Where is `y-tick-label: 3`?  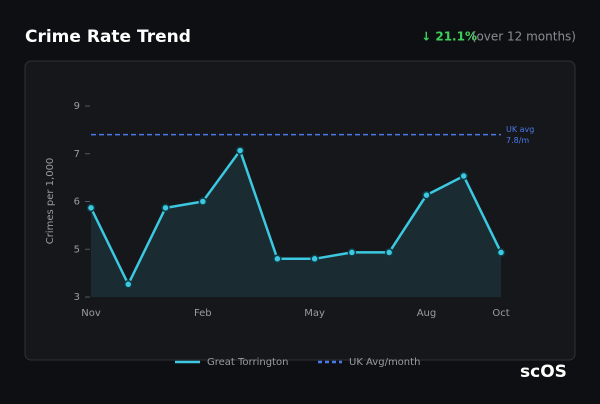 y-tick-label: 3 is located at coordinates (77, 297).